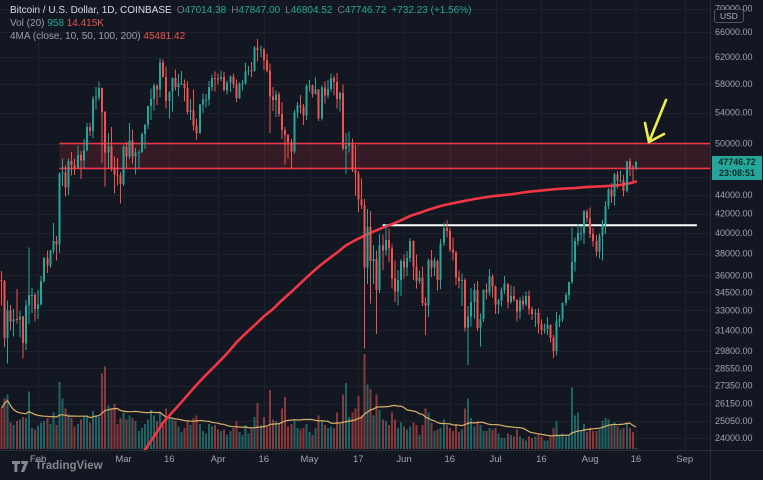 Image resolution: width=763 pixels, height=480 pixels. I want to click on close-value: 47746.72, so click(365, 10).